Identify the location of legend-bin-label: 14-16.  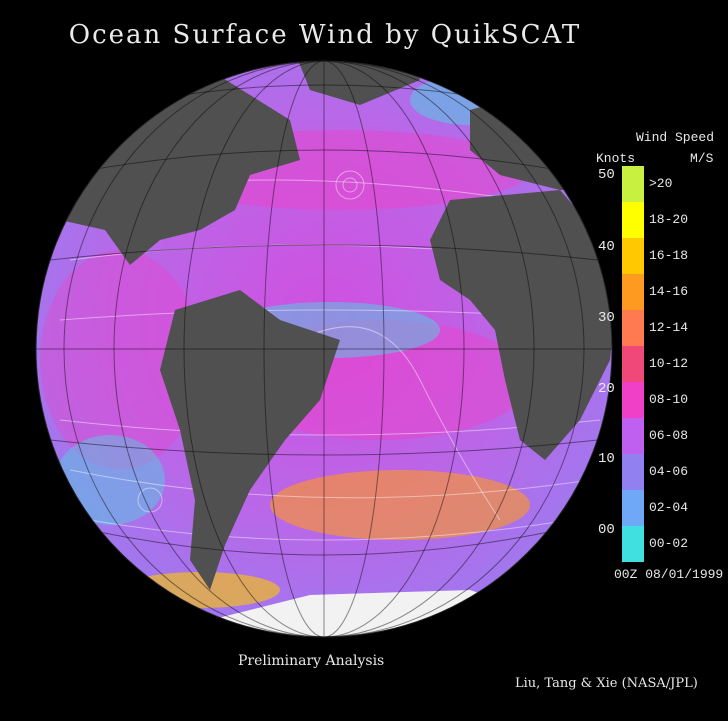
(669, 291).